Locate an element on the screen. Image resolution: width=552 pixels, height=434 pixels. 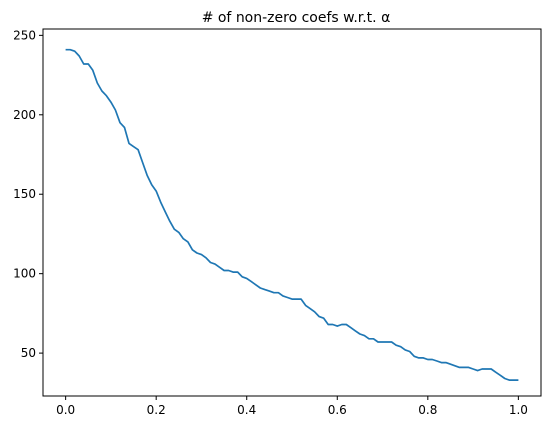
y-axis: 50 100 150 200 250 is located at coordinates (28, 194).